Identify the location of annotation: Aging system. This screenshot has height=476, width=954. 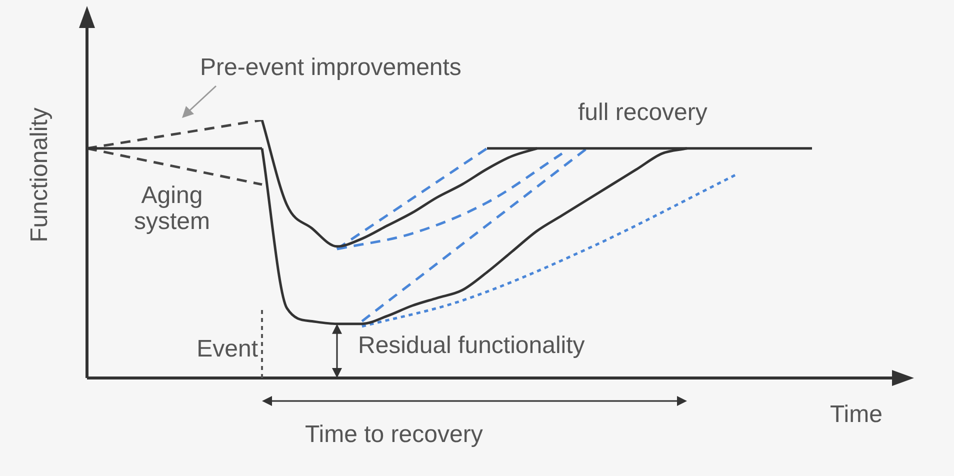
(171, 209).